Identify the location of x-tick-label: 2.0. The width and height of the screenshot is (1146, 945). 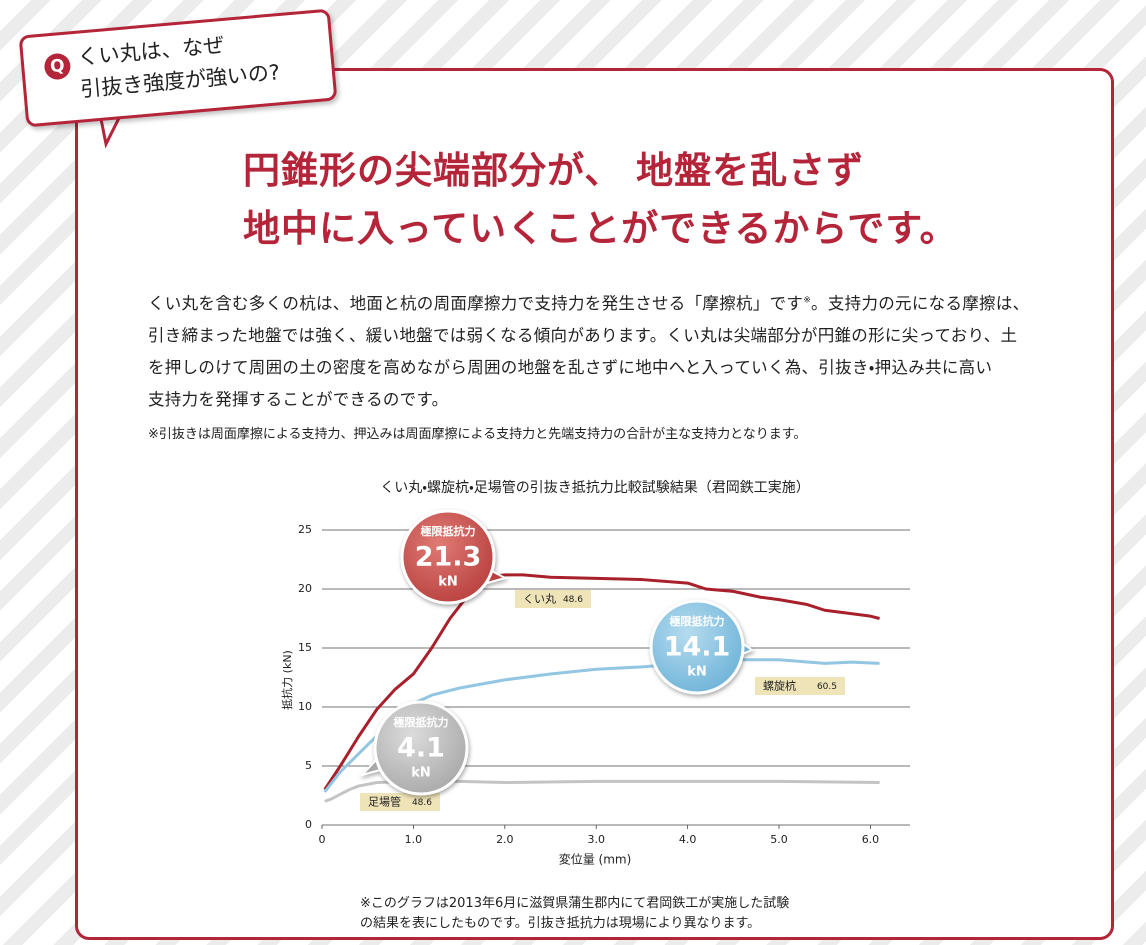
(505, 839).